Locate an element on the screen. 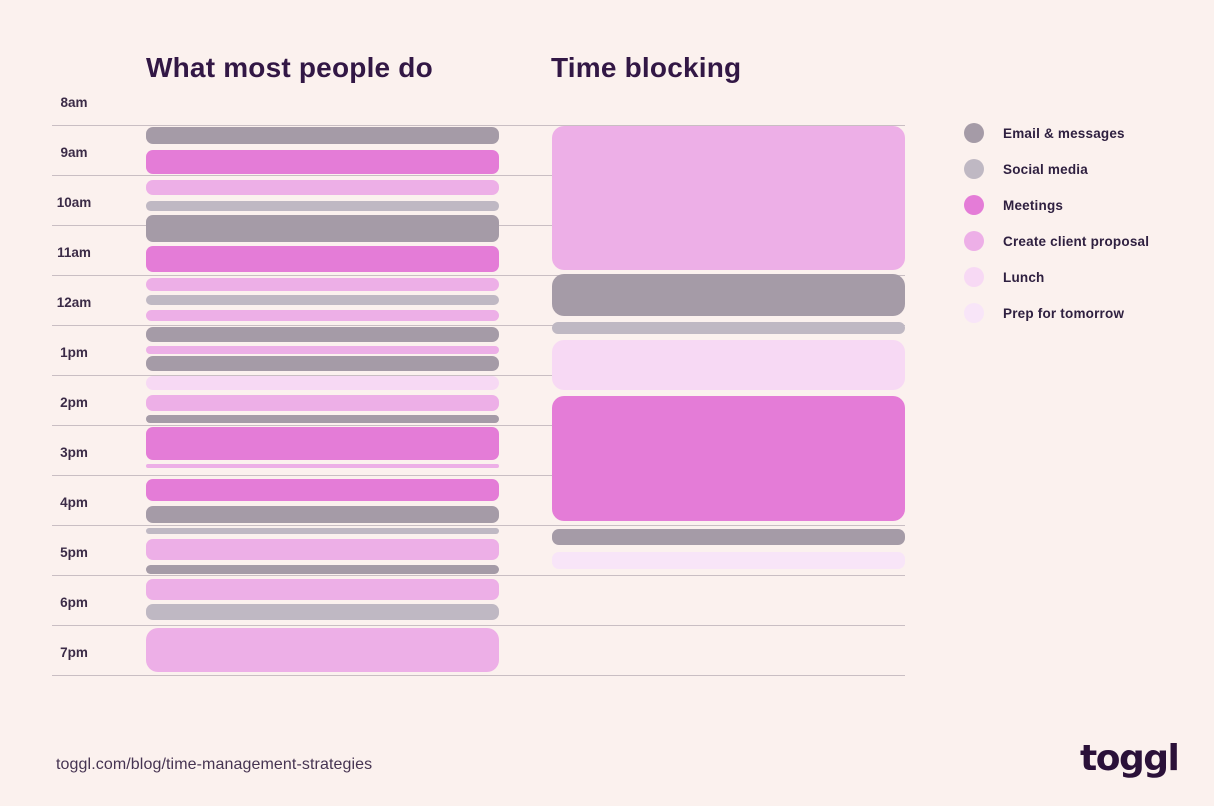 This screenshot has width=1214, height=806. hour-label: 7pm is located at coordinates (74, 652).